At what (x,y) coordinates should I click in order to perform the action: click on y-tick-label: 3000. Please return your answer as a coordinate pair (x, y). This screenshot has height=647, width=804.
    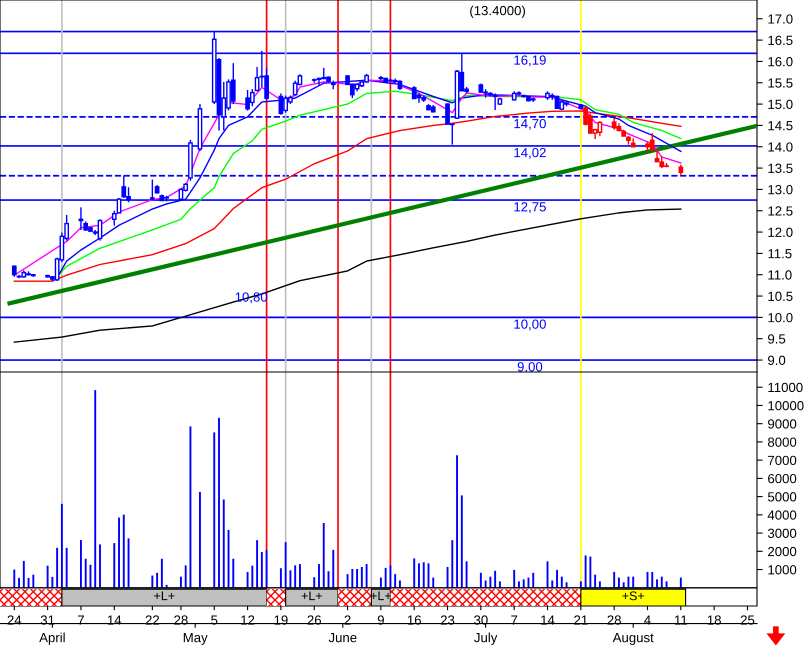
    Looking at the image, I should click on (782, 533).